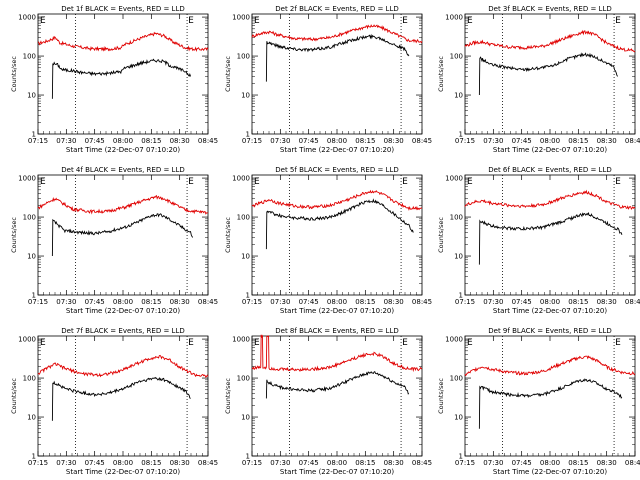 Image resolution: width=640 pixels, height=480 pixels. Describe the element at coordinates (549, 331) in the screenshot. I see `panel-title: Det 9f BLACK = Events, RED = LLD` at that location.